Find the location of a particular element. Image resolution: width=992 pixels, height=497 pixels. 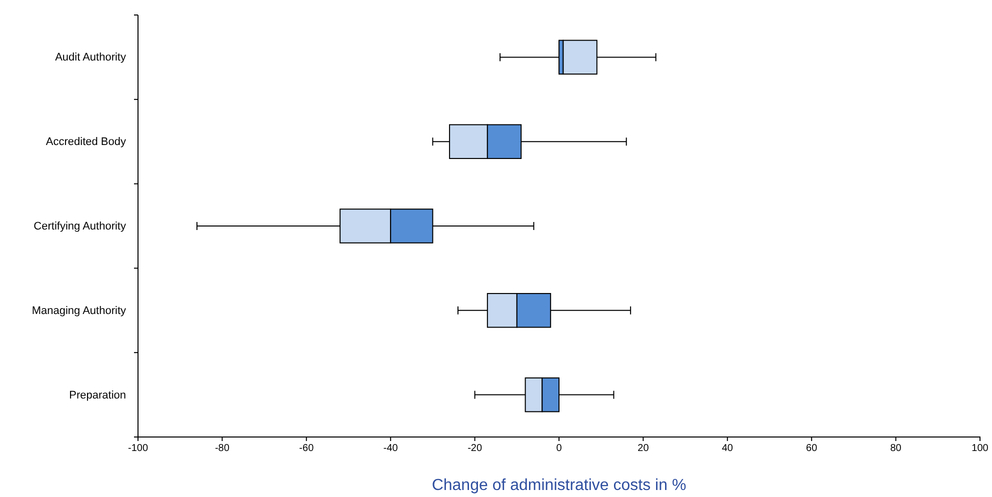

y-tick-label: Audit Authority is located at coordinates (90, 58).